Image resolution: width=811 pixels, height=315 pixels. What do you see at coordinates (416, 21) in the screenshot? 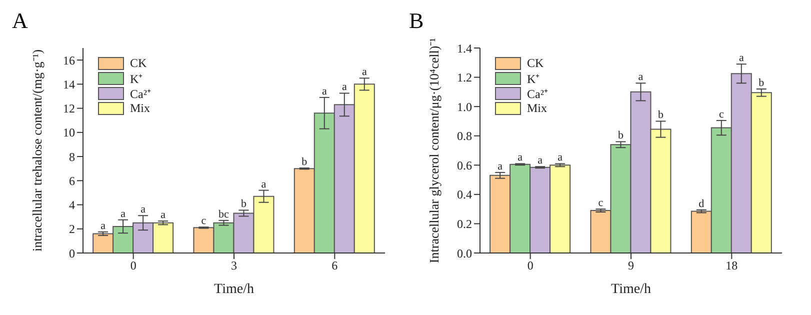
I see `chart-title: B` at bounding box center [416, 21].